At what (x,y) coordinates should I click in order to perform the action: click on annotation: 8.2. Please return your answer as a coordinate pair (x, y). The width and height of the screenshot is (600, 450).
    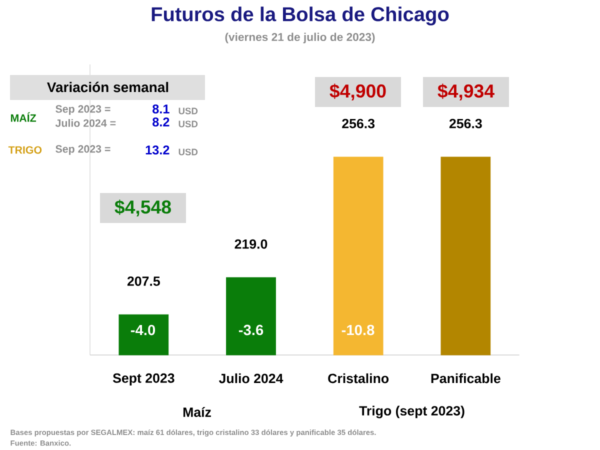
    Looking at the image, I should click on (161, 122).